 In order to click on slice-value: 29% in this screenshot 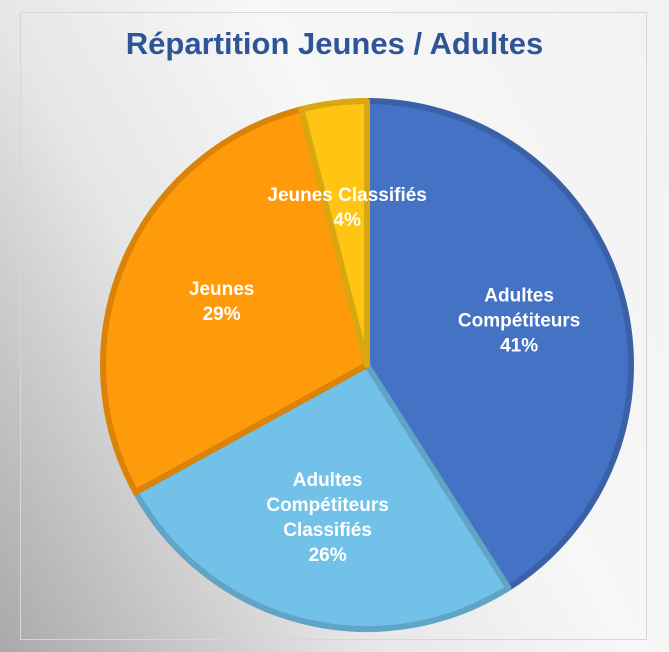, I will do `click(221, 315)`.